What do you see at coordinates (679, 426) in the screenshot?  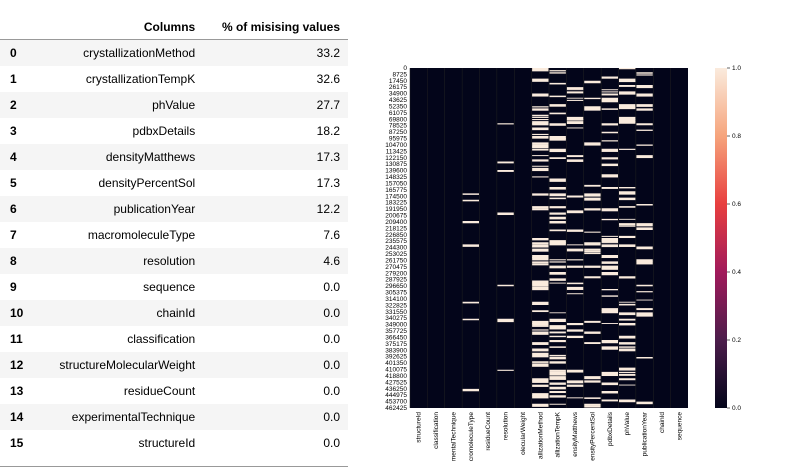 I see `x-tick-label: sequence` at bounding box center [679, 426].